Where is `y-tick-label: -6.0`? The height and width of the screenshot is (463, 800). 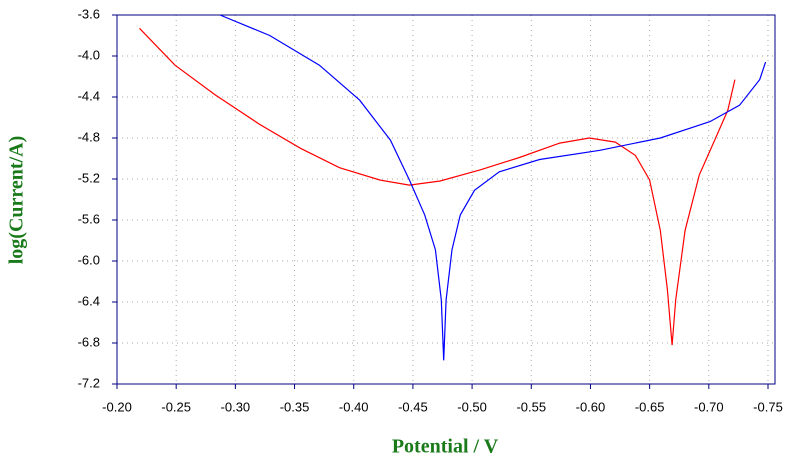
y-tick-label: -6.0 is located at coordinates (89, 259).